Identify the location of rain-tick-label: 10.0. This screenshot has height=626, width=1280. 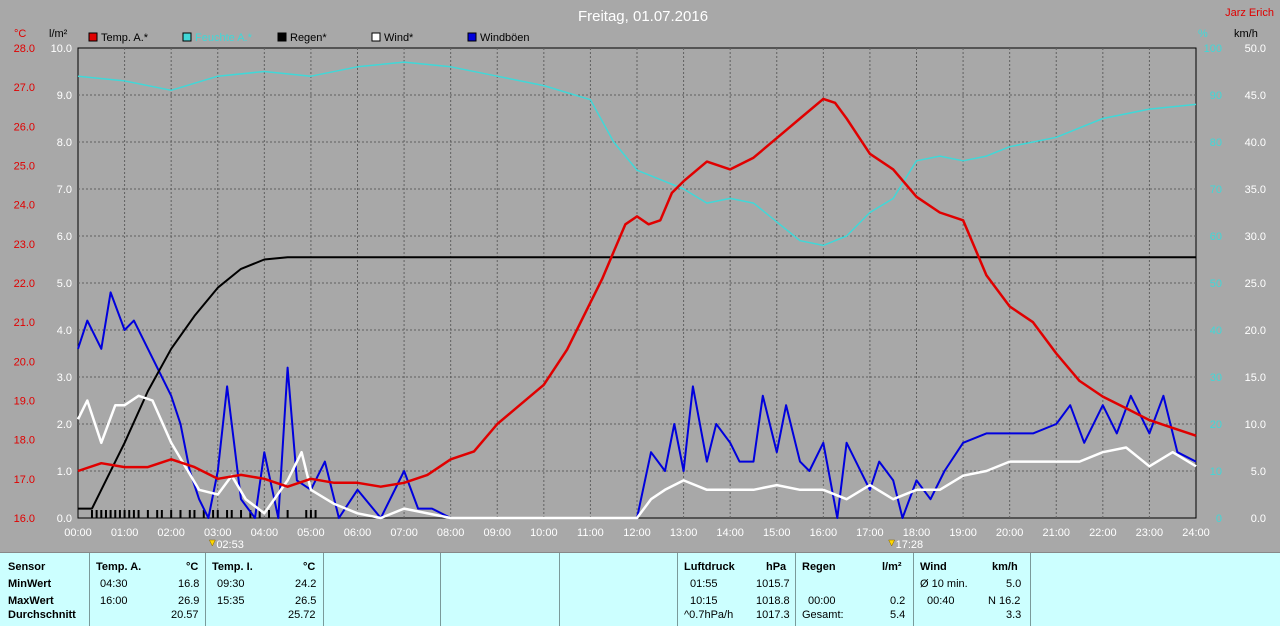
(61, 49).